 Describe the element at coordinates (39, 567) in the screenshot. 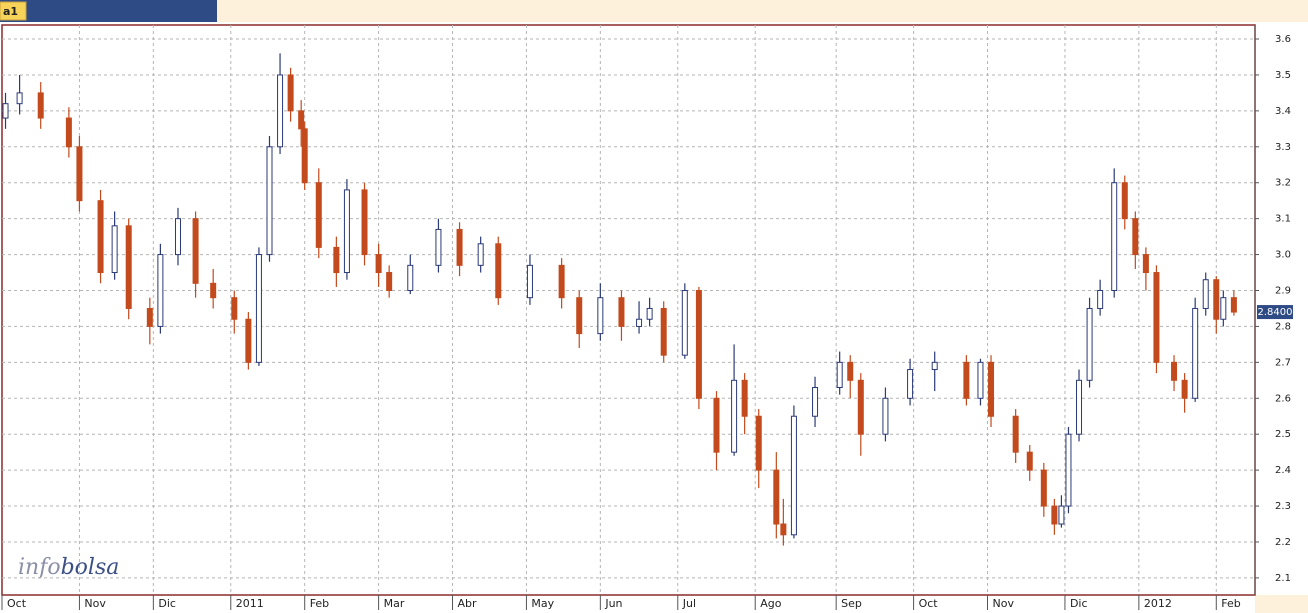

I see `watermark-info: info` at that location.